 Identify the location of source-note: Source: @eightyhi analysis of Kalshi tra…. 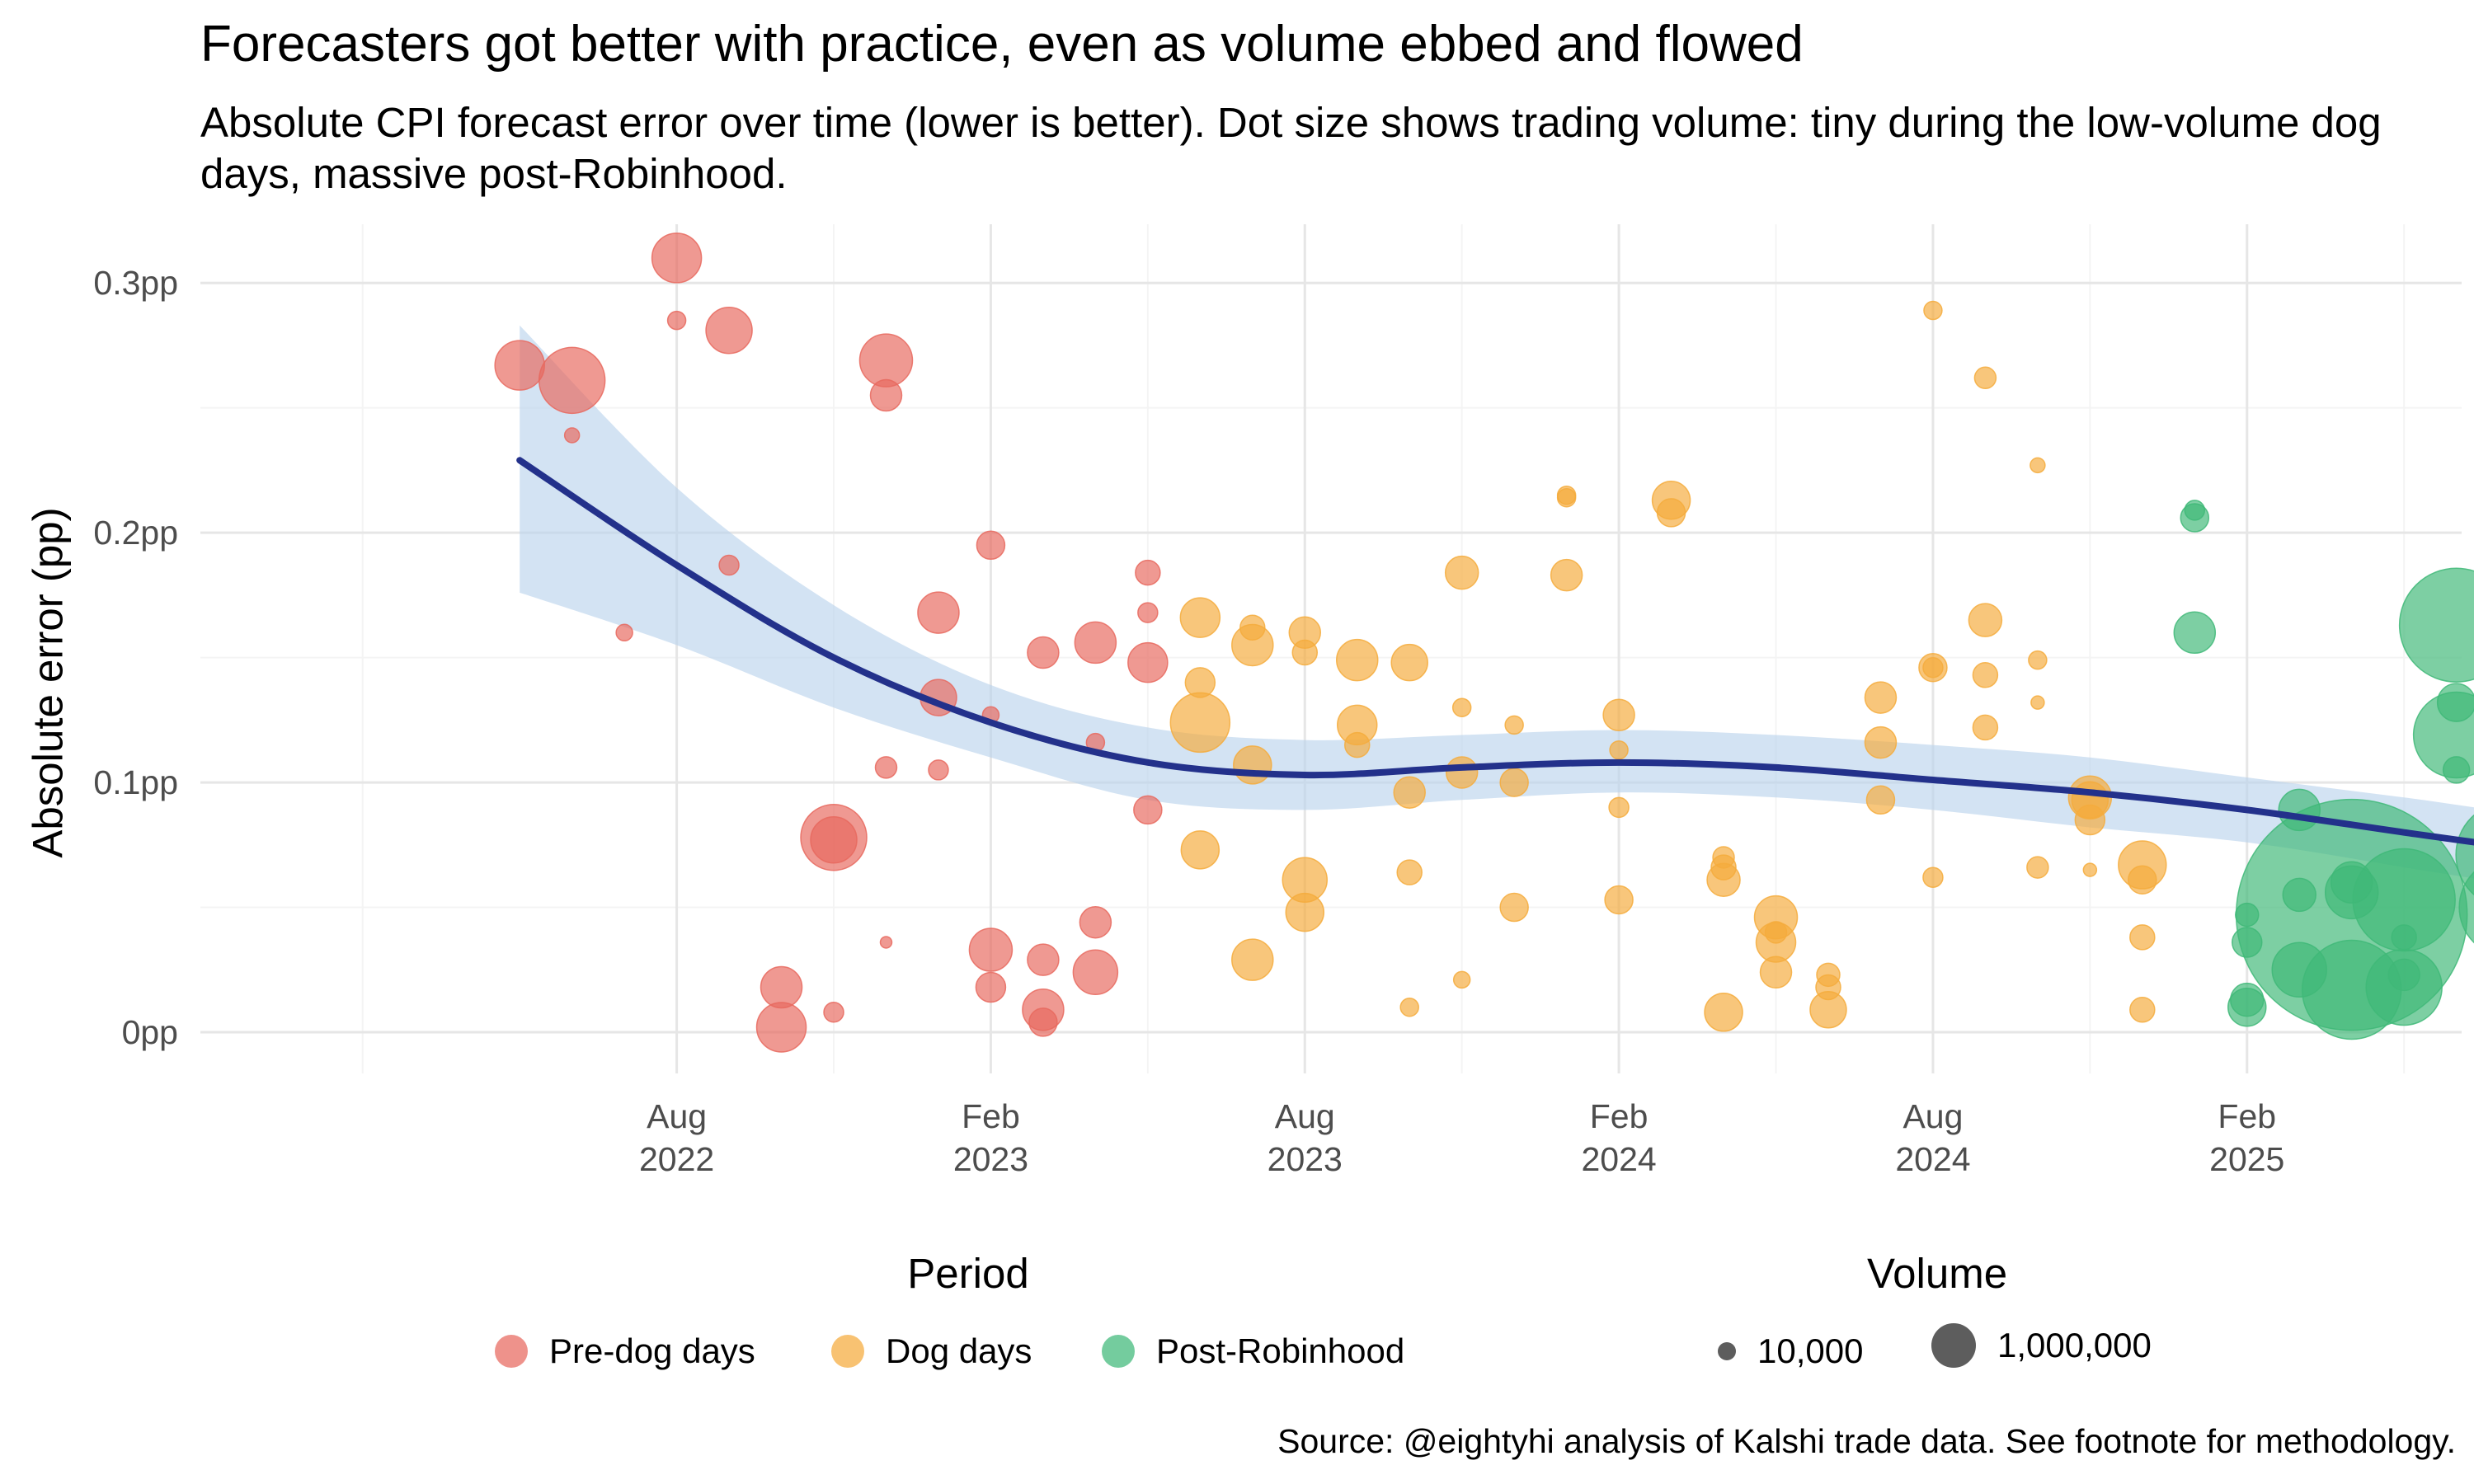
(1866, 1441).